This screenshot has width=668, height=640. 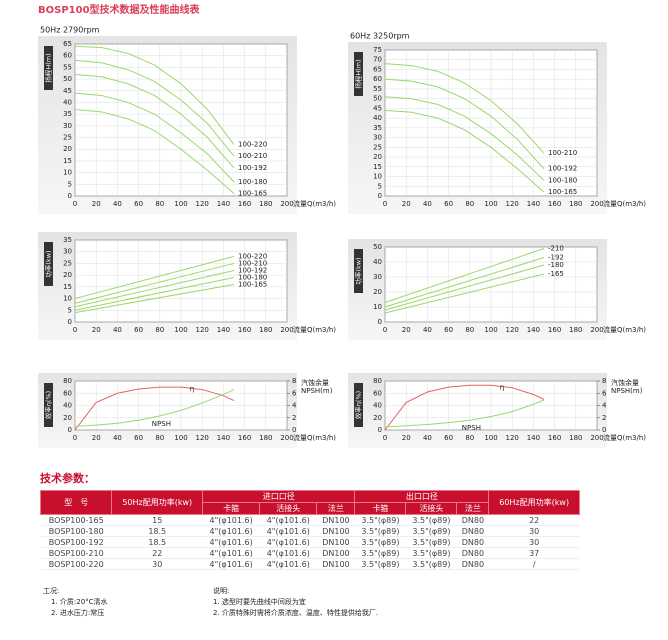 What do you see at coordinates (119, 9) in the screenshot?
I see `page-title: BOSP100型技术数据及性能曲线表` at bounding box center [119, 9].